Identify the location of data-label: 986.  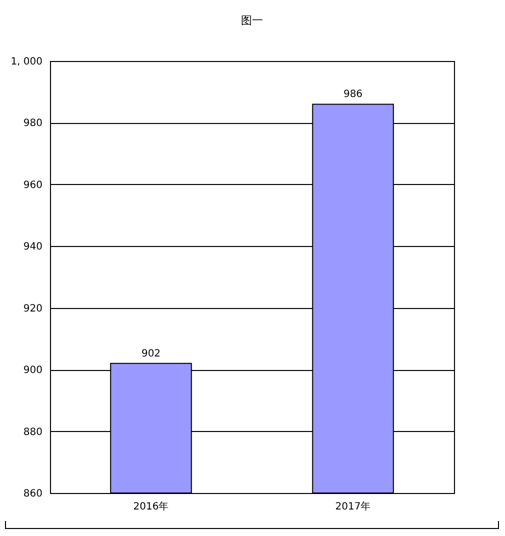
(353, 94).